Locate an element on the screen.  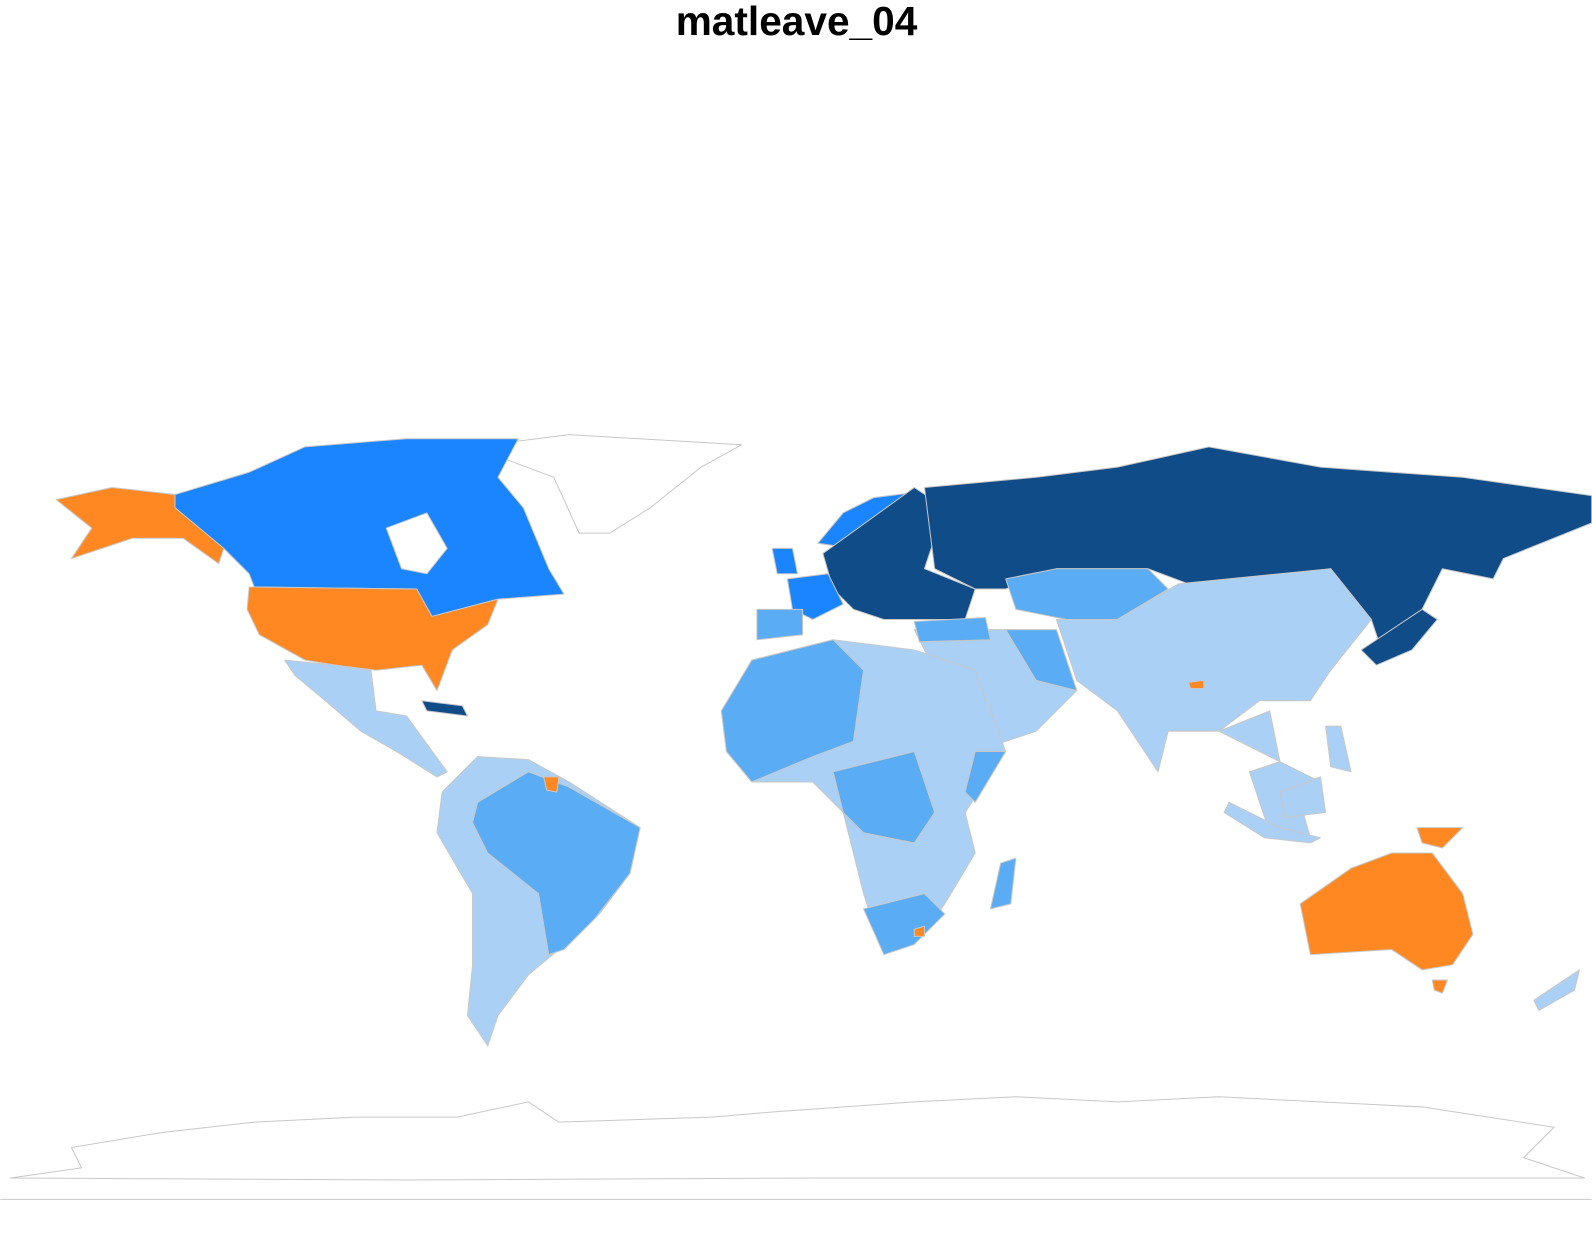
tasmania is located at coordinates (1439, 986).